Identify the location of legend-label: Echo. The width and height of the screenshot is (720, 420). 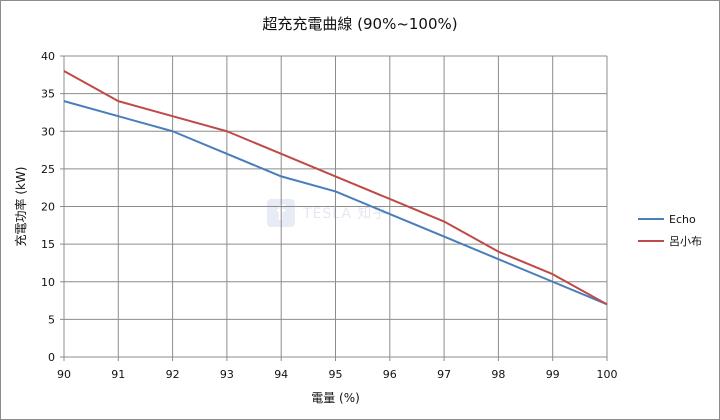
(682, 219).